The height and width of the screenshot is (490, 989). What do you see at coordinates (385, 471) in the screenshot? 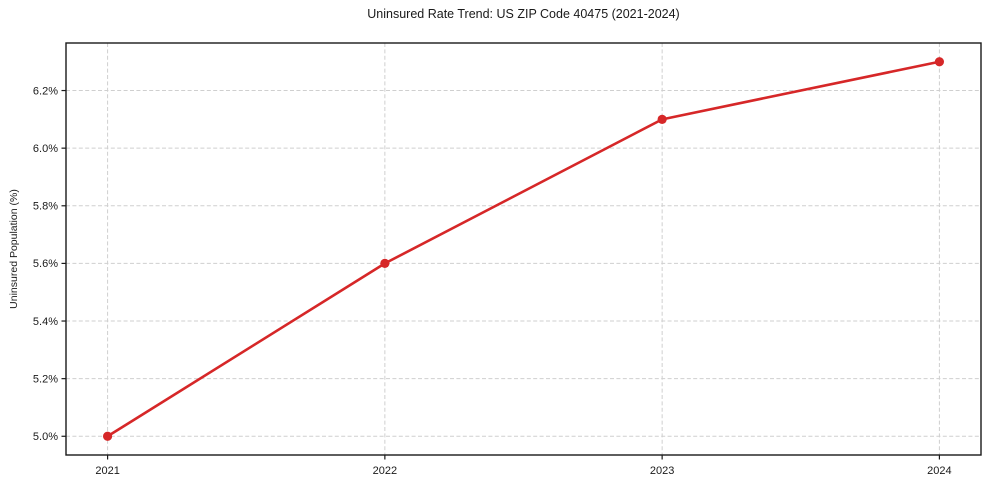
I see `x-tick-label: 2022` at bounding box center [385, 471].